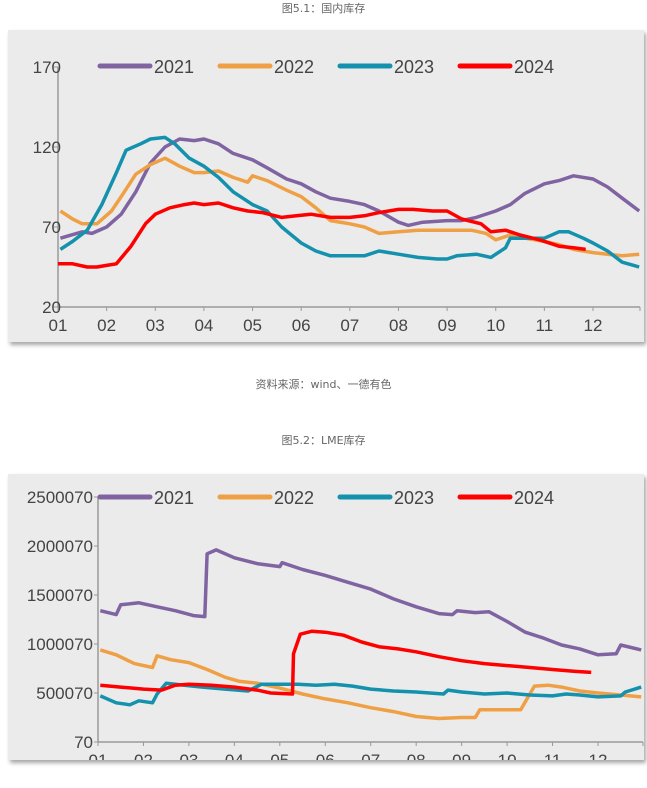  What do you see at coordinates (323, 8) in the screenshot?
I see `figure-1-caption: 图5.1：国内库存` at bounding box center [323, 8].